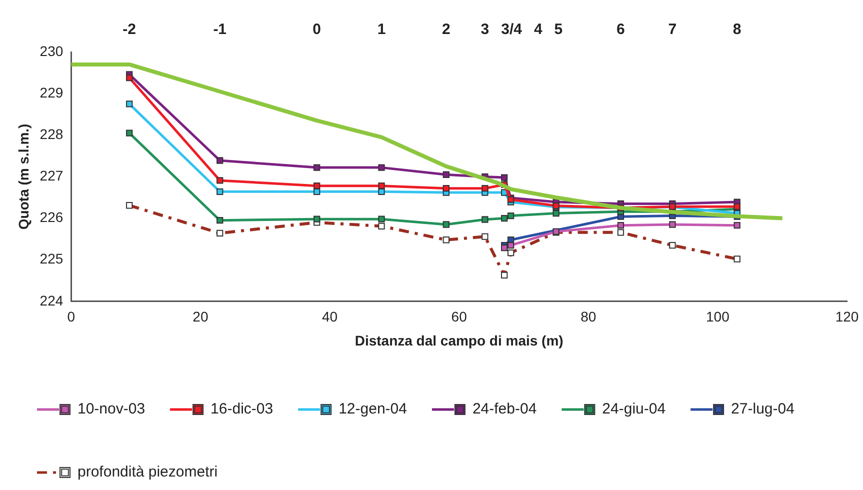  Describe the element at coordinates (52, 258) in the screenshot. I see `y-tick-label: 225` at that location.